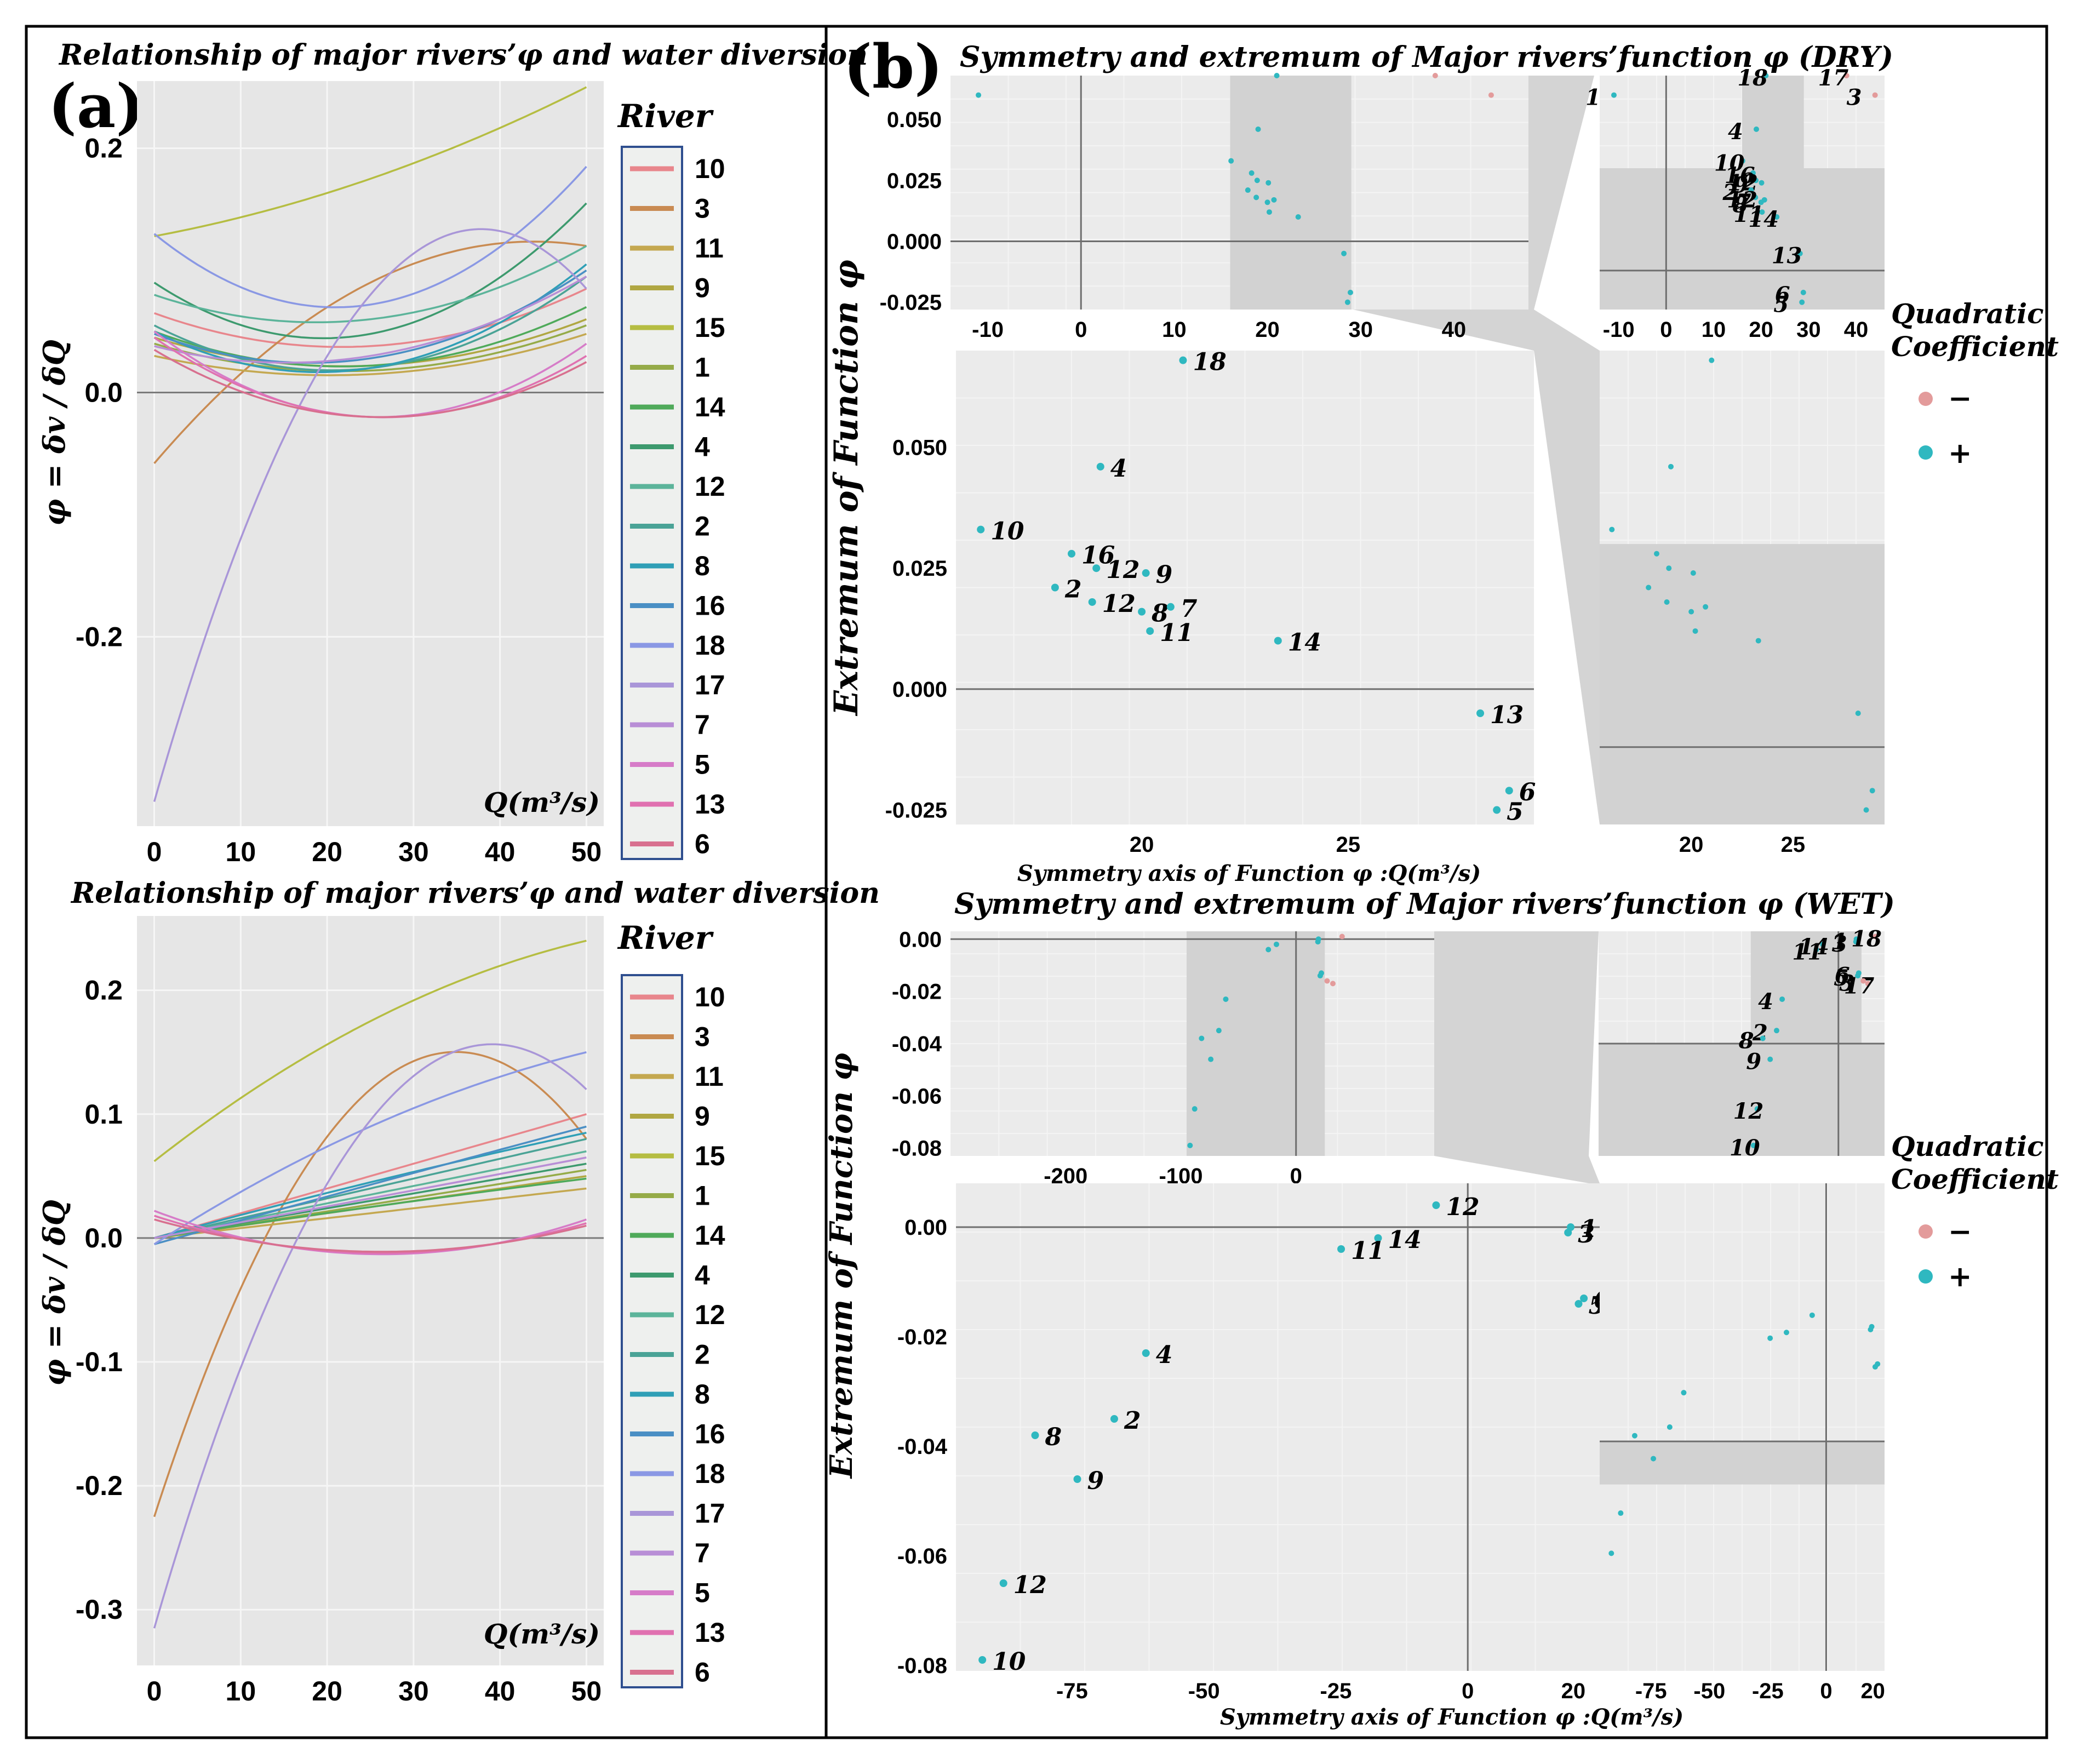 Image resolution: width=2073 pixels, height=1764 pixels. Describe the element at coordinates (702, 1394) in the screenshot. I see `legend-label: 8` at that location.